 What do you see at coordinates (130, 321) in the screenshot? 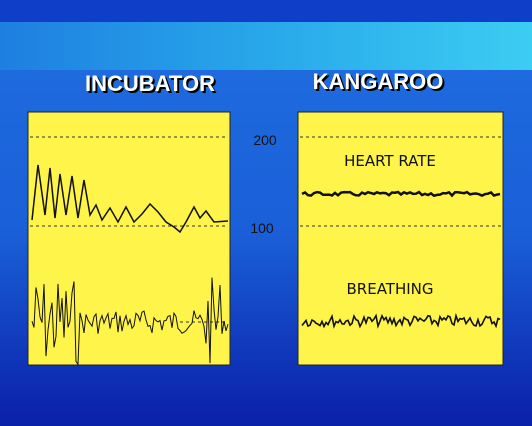
I see `incubator-breathing-trace` at bounding box center [130, 321].